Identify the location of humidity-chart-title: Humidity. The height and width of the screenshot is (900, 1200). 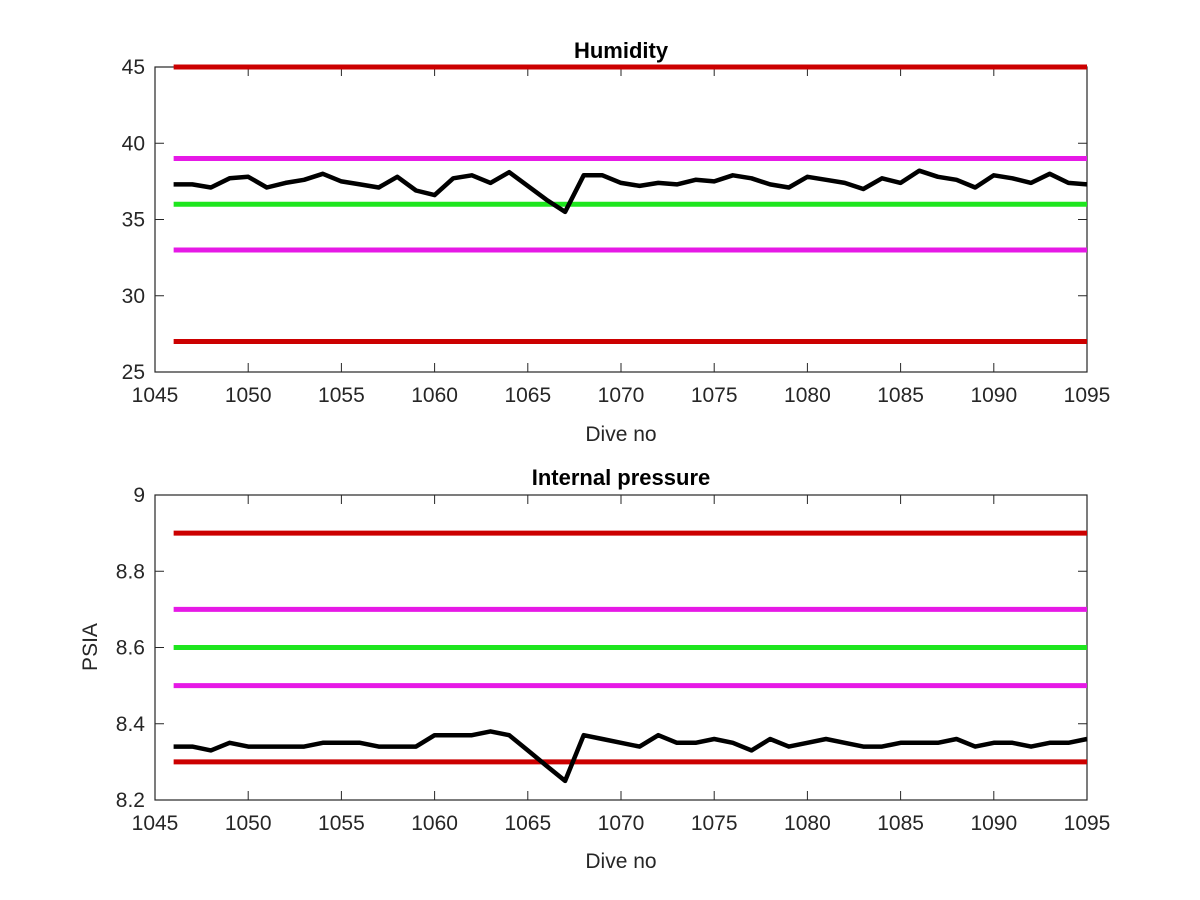
(621, 50).